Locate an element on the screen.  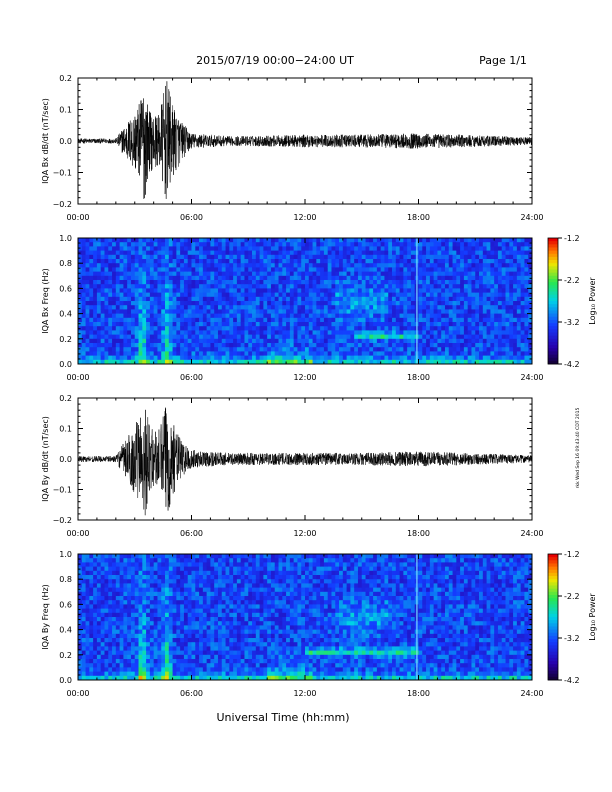
colorbar-segment is located at coordinates (553, 309).